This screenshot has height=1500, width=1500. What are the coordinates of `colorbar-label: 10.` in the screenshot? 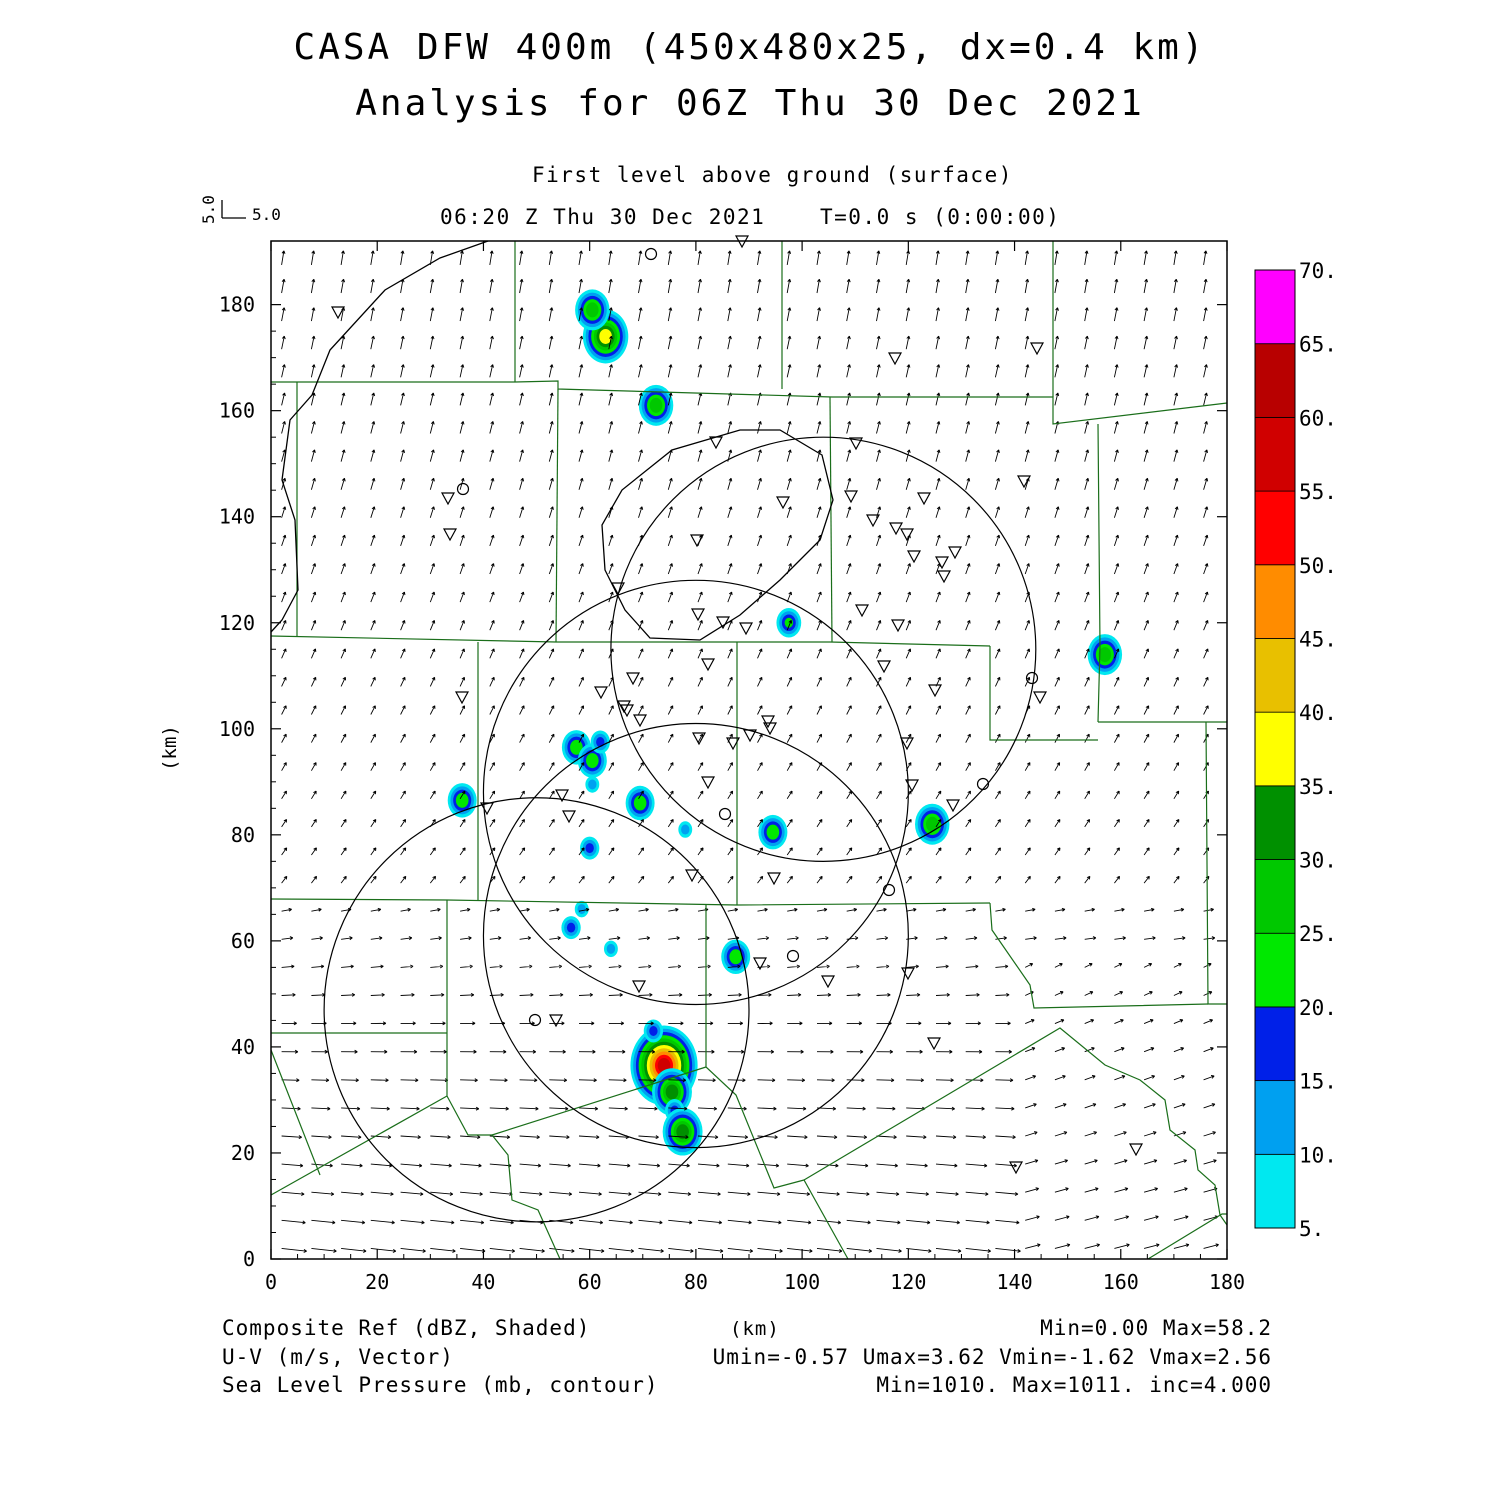 It's located at (1318, 1155).